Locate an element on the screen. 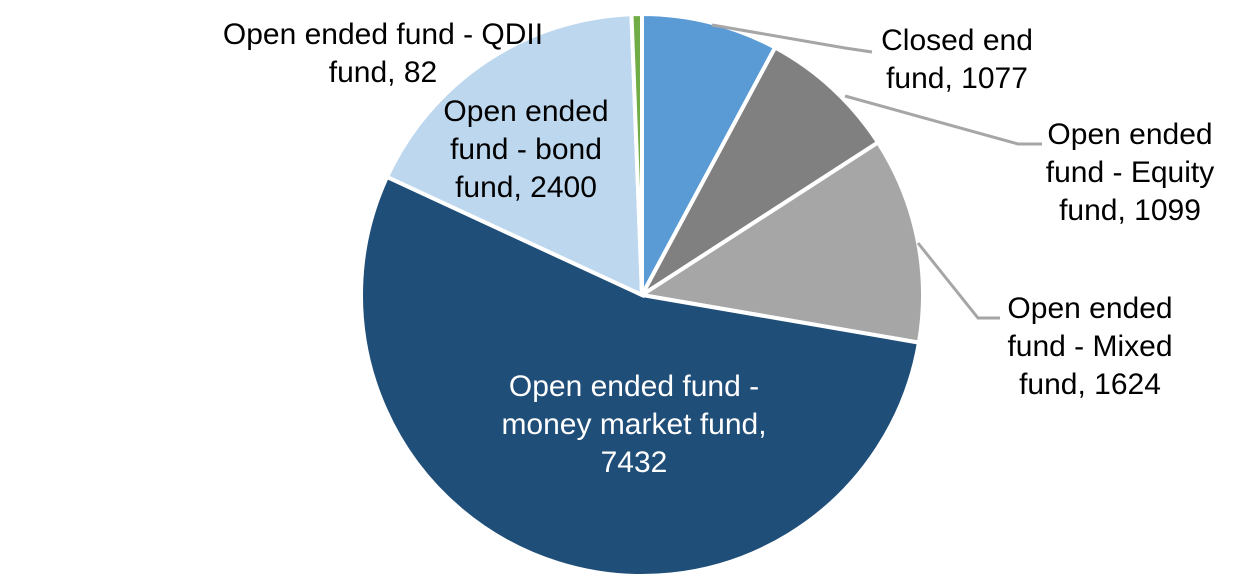 The height and width of the screenshot is (584, 1250). leader-line-closed-end-fund is located at coordinates (792, 38).